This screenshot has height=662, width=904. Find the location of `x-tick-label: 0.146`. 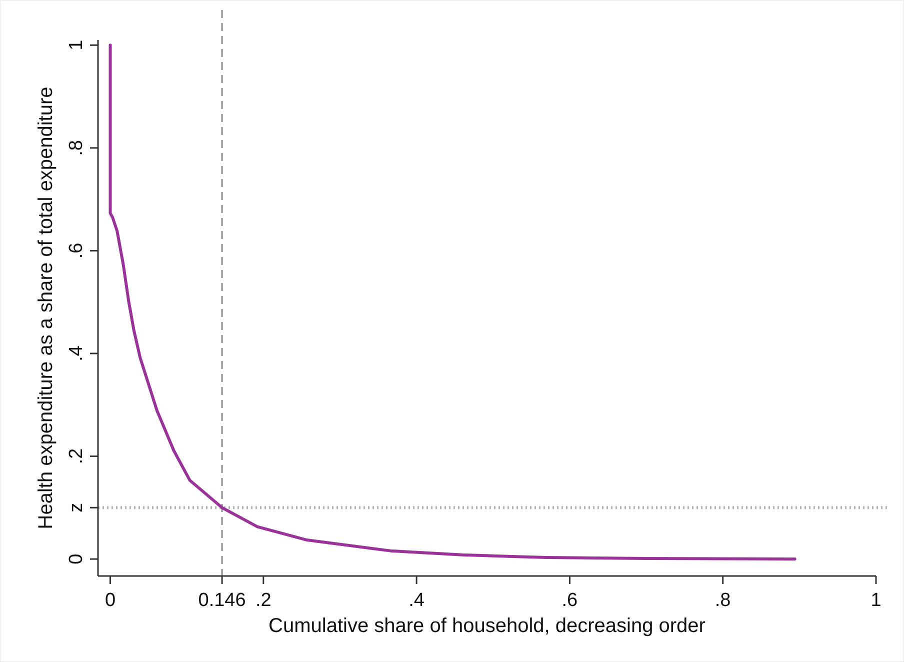

x-tick-label: 0.146 is located at coordinates (222, 600).